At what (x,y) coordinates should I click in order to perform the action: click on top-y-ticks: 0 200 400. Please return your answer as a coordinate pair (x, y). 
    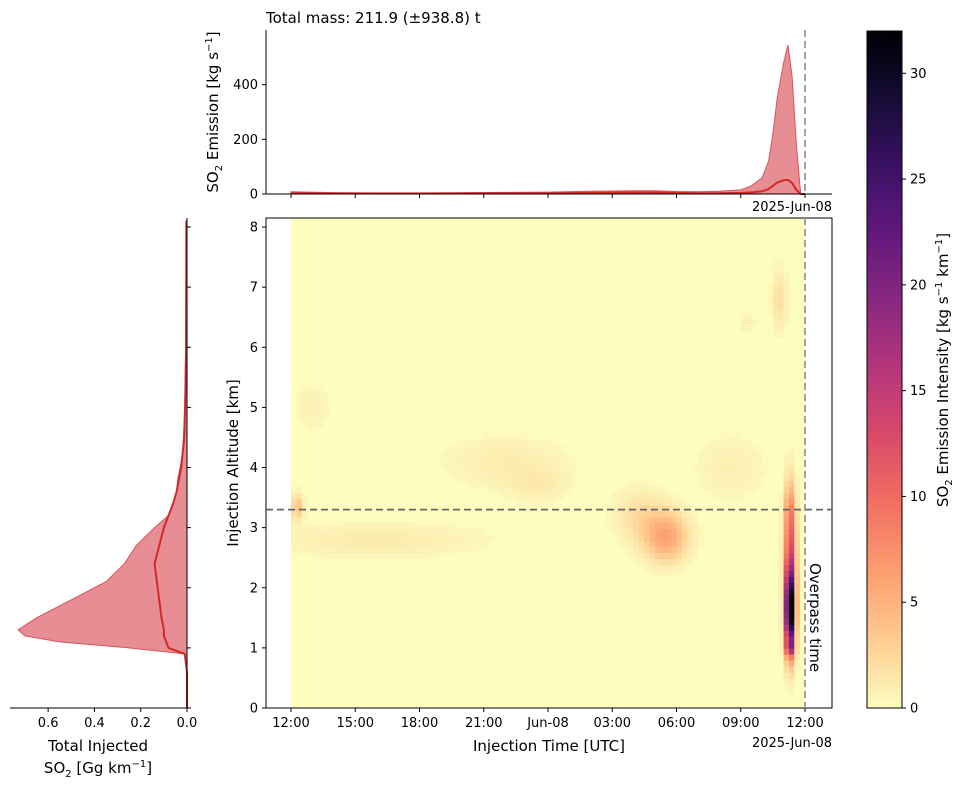
    Looking at the image, I should click on (249, 140).